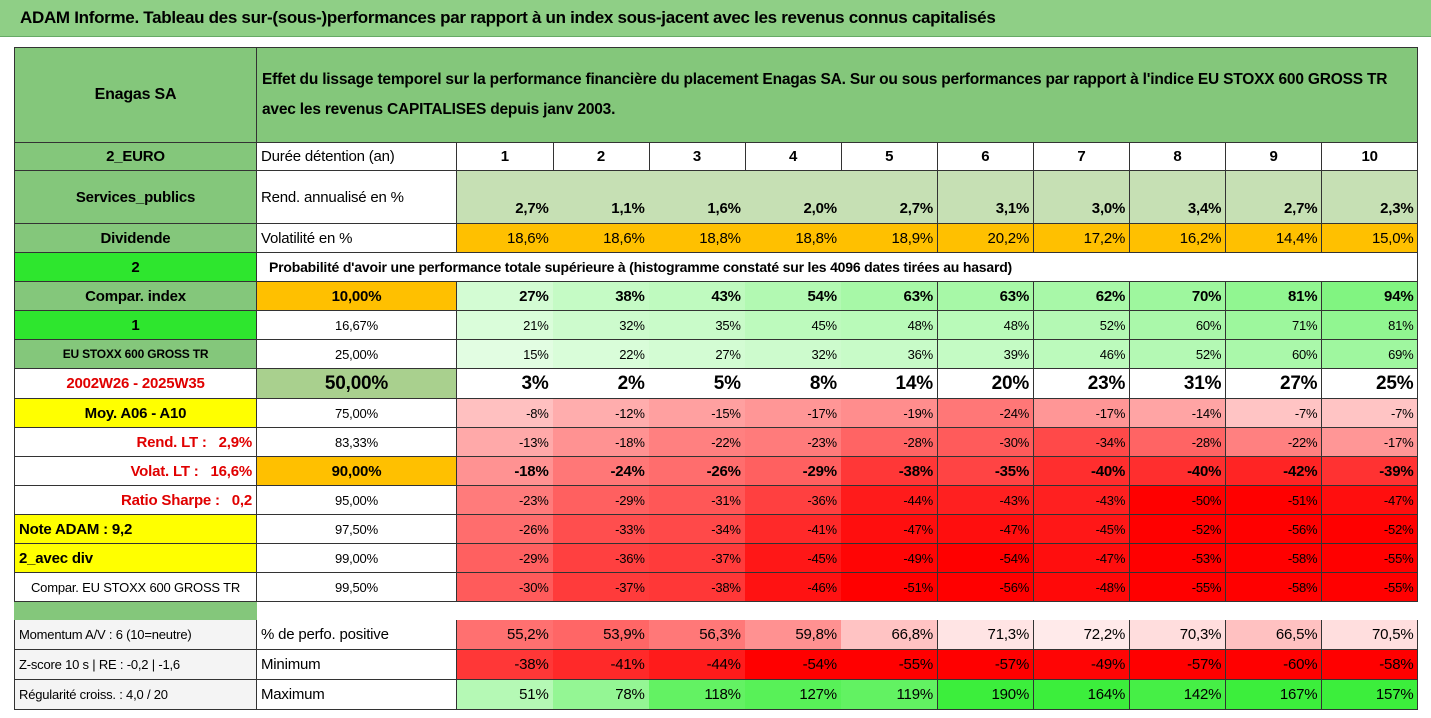  What do you see at coordinates (697, 695) in the screenshot?
I see `value-cell: 118%` at bounding box center [697, 695].